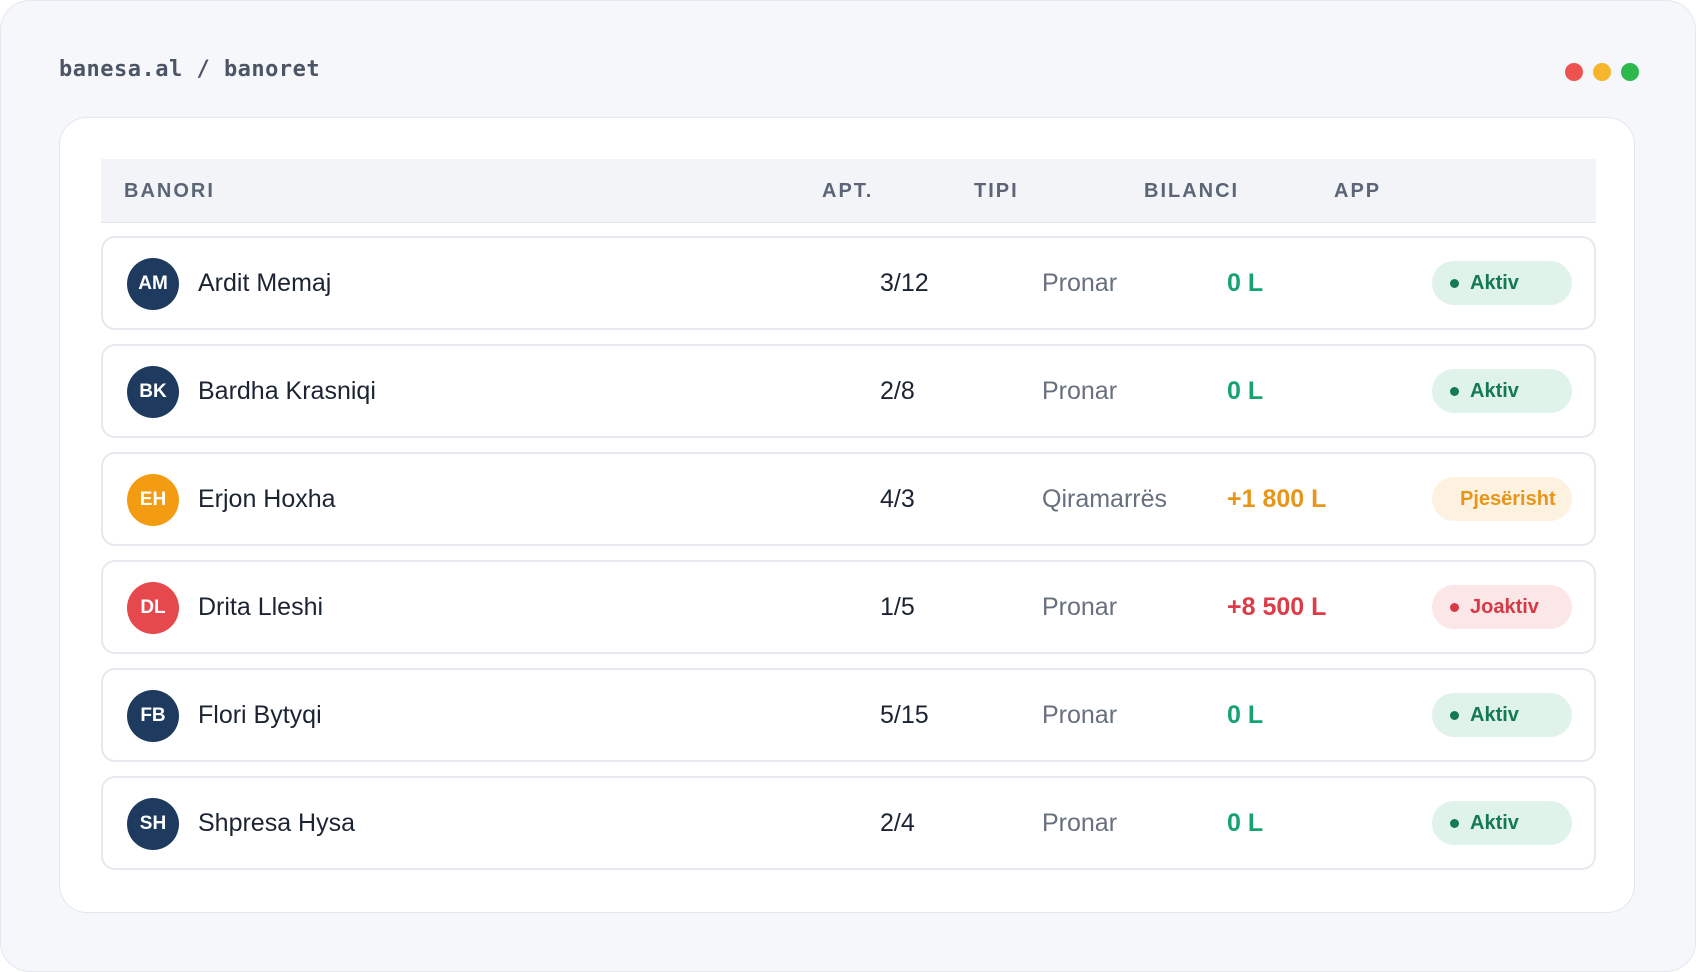 The width and height of the screenshot is (1696, 972). I want to click on maximize-window-dot, so click(1630, 72).